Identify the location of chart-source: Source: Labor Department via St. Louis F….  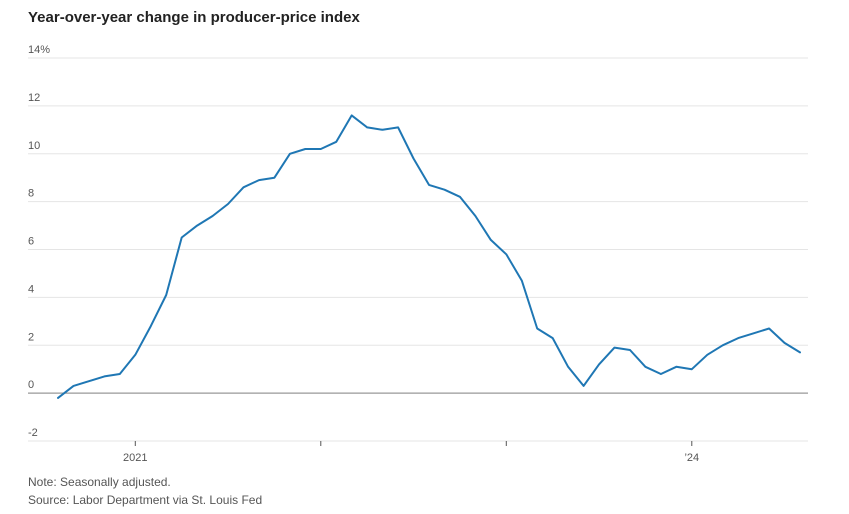
(145, 500).